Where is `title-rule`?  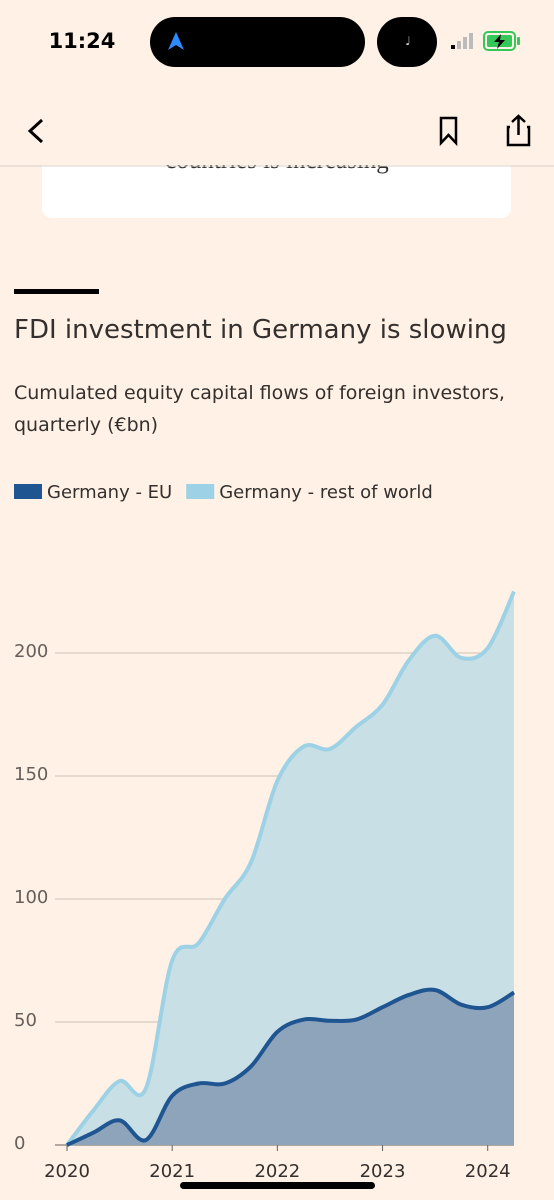 title-rule is located at coordinates (56, 291).